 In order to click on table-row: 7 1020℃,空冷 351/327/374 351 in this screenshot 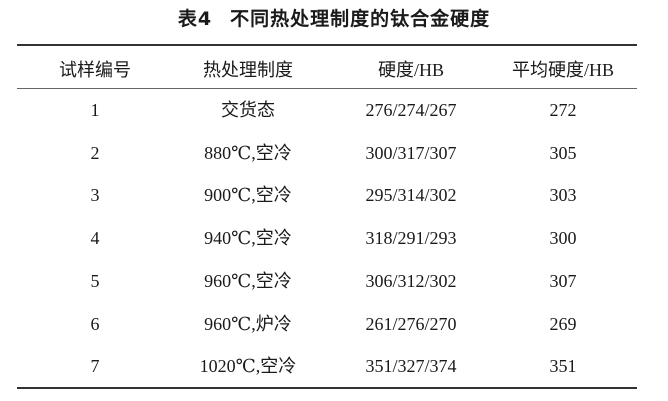, I will do `click(327, 366)`.